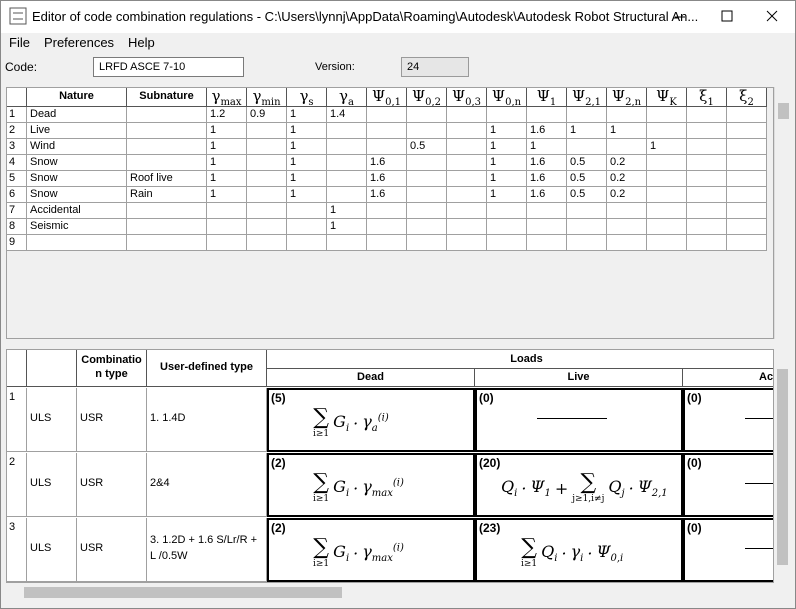 This screenshot has height=609, width=796. What do you see at coordinates (17, 195) in the screenshot?
I see `row-number: 6` at bounding box center [17, 195].